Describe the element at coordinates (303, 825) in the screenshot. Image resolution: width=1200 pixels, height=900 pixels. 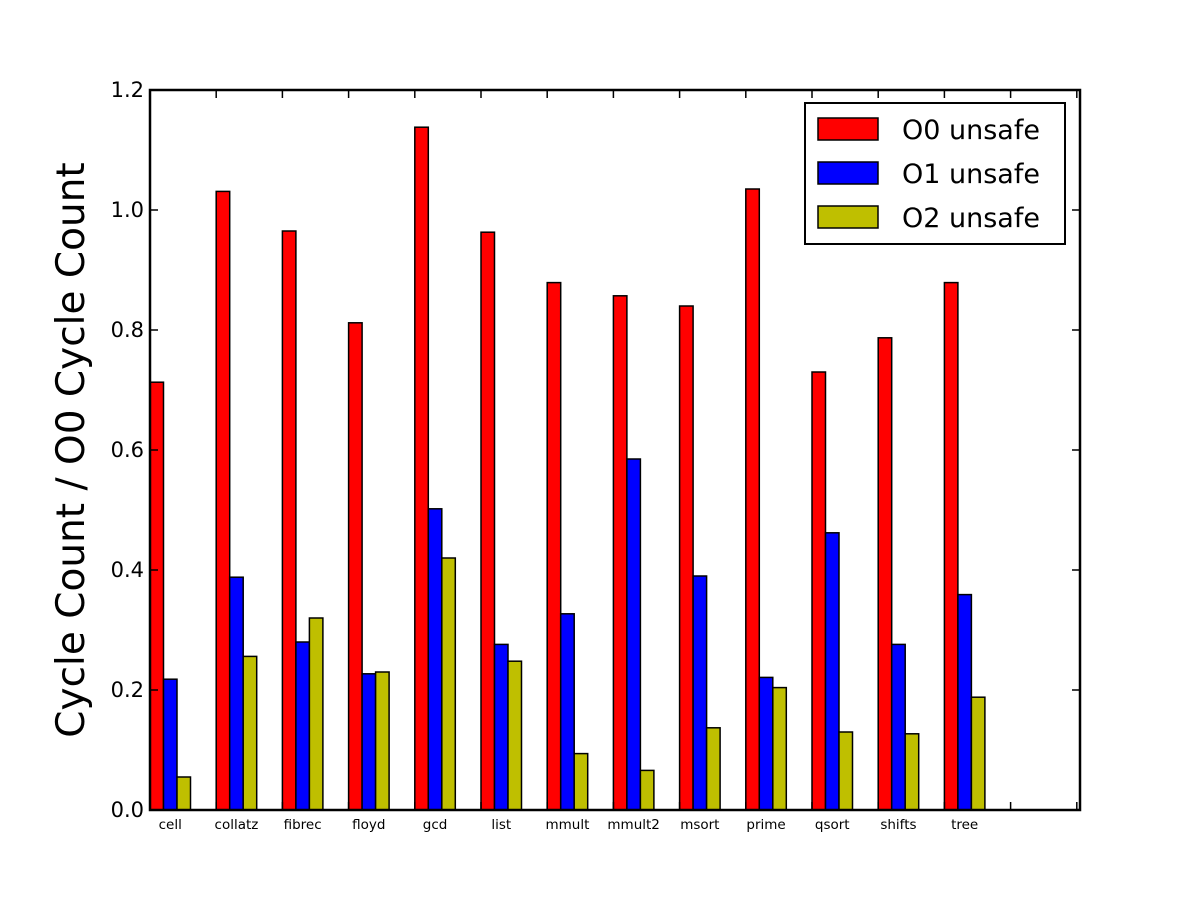
I see `x-tick-label-fibrec: fibrec` at that location.